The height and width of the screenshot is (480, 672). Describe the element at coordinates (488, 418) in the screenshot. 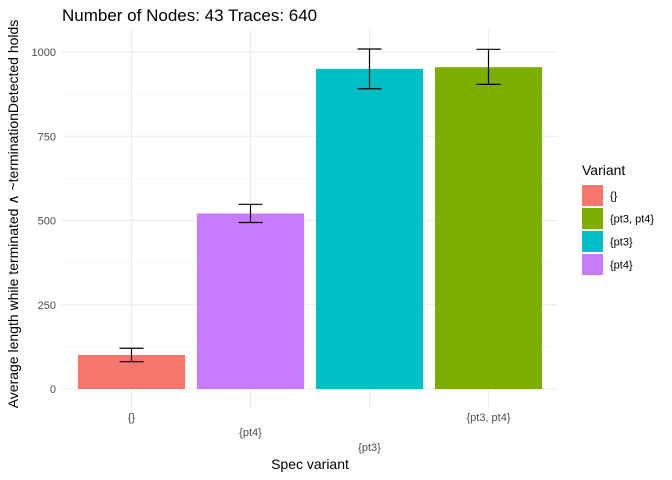

I see `x-tick-label: {pt3, pt4}` at that location.